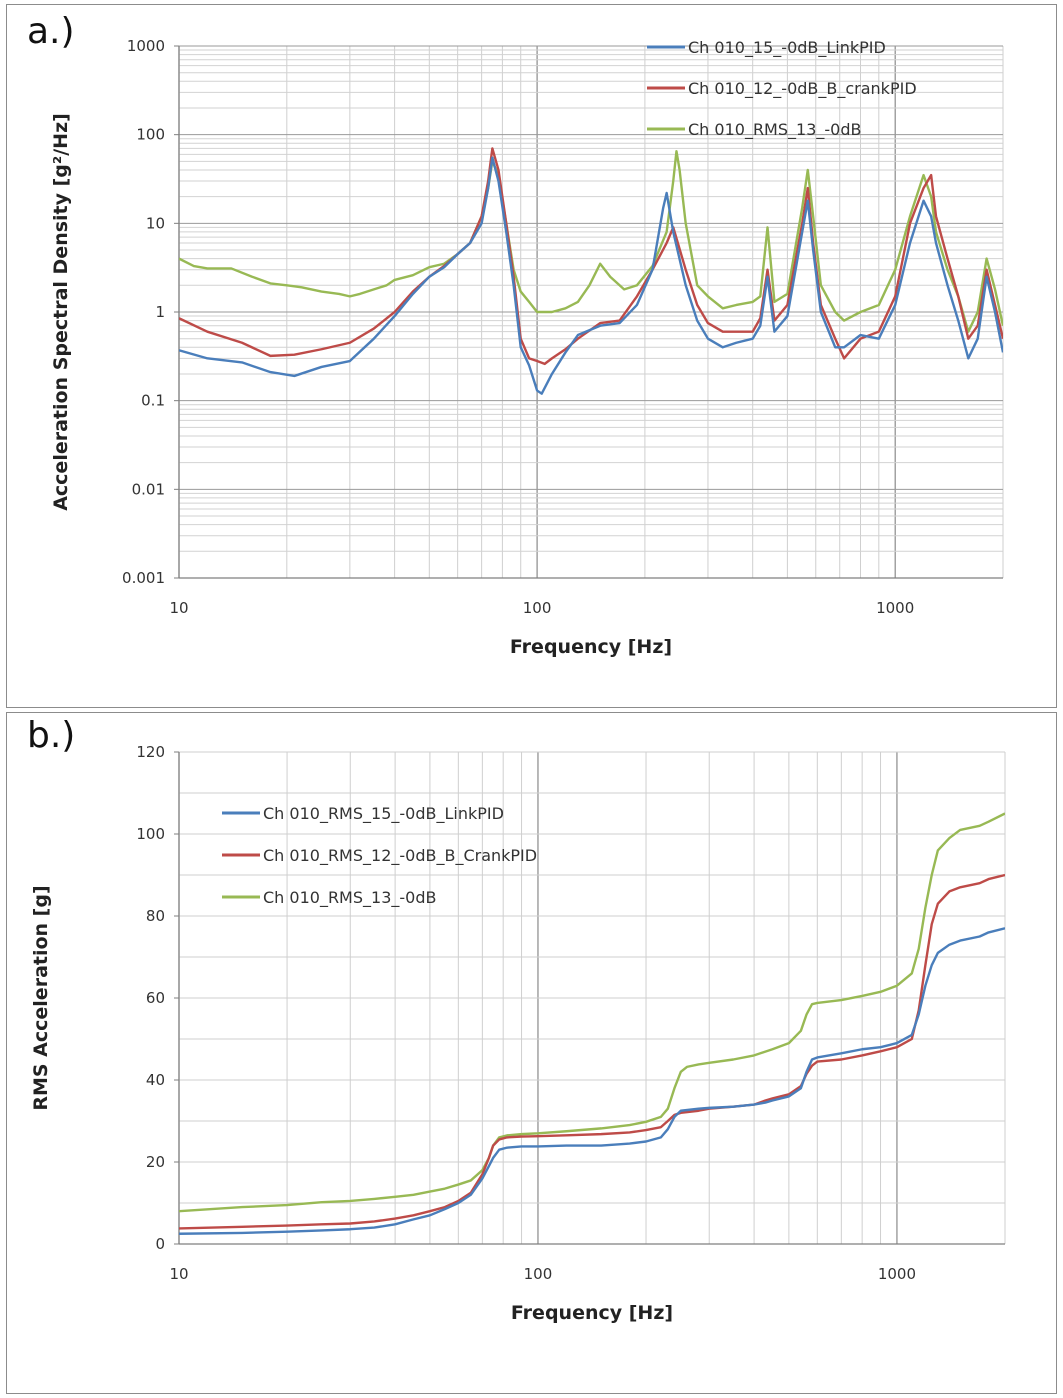 This screenshot has width=1063, height=1398. Describe the element at coordinates (787, 48) in the screenshot. I see `legend-label: Ch 010_15_-0dB_LinkPID` at that location.